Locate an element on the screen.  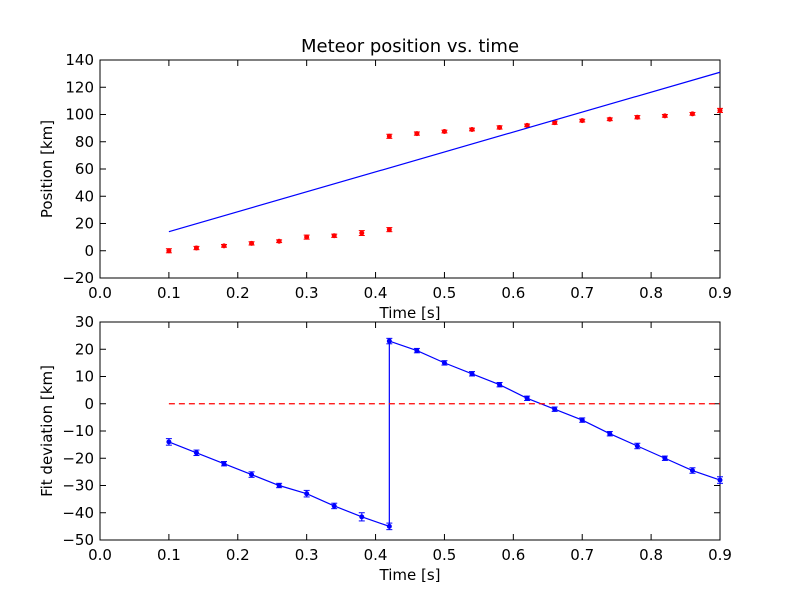
deviation-y-tick-label: −10 is located at coordinates (78, 431).